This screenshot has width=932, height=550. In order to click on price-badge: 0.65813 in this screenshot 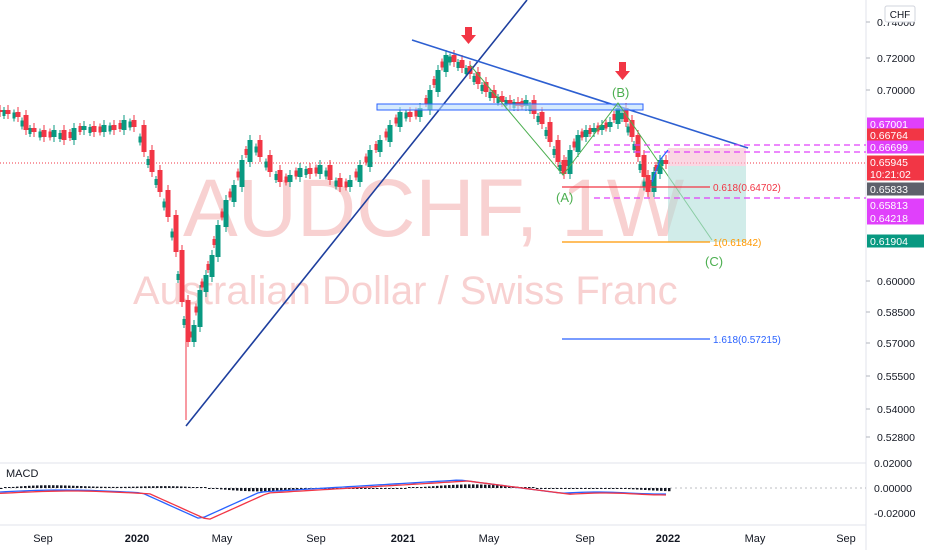, I will do `click(895, 205)`.